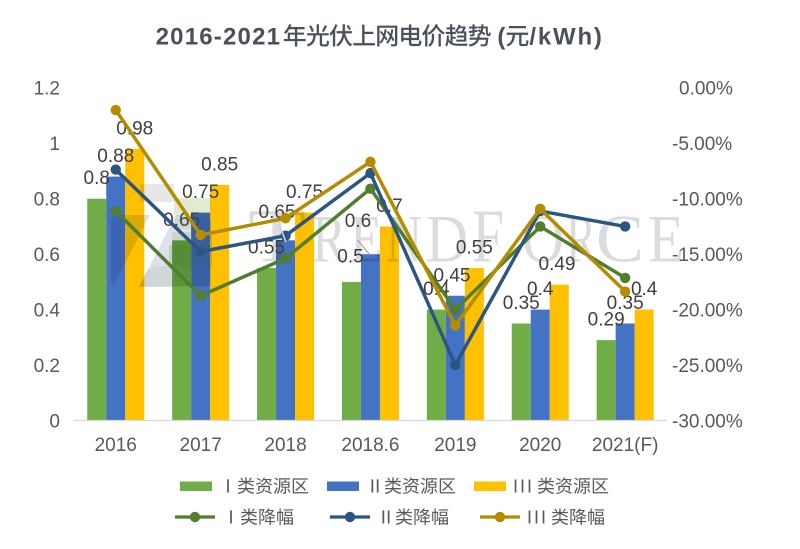 The width and height of the screenshot is (800, 549). What do you see at coordinates (447, 239) in the screenshot?
I see `svg-text: D` at bounding box center [447, 239].